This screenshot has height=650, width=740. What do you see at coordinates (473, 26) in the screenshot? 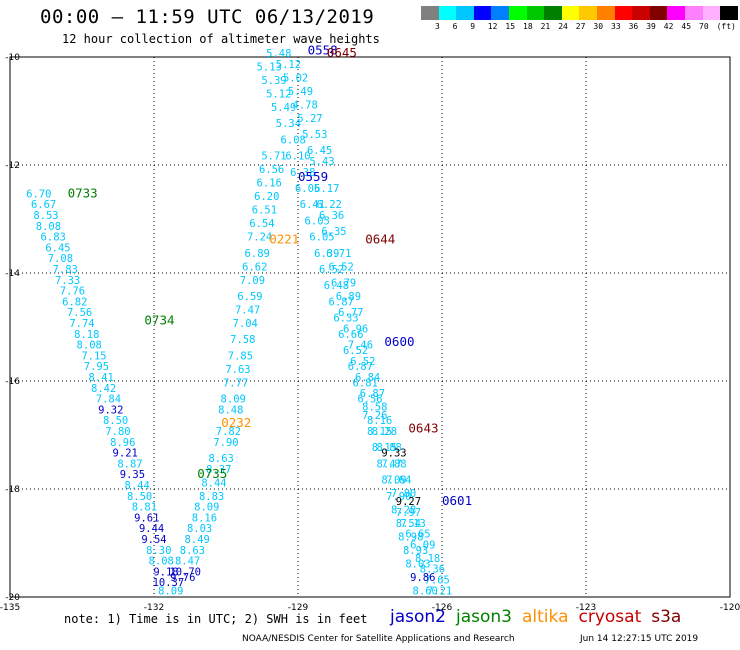
I see `legend-label: 9` at bounding box center [473, 26].